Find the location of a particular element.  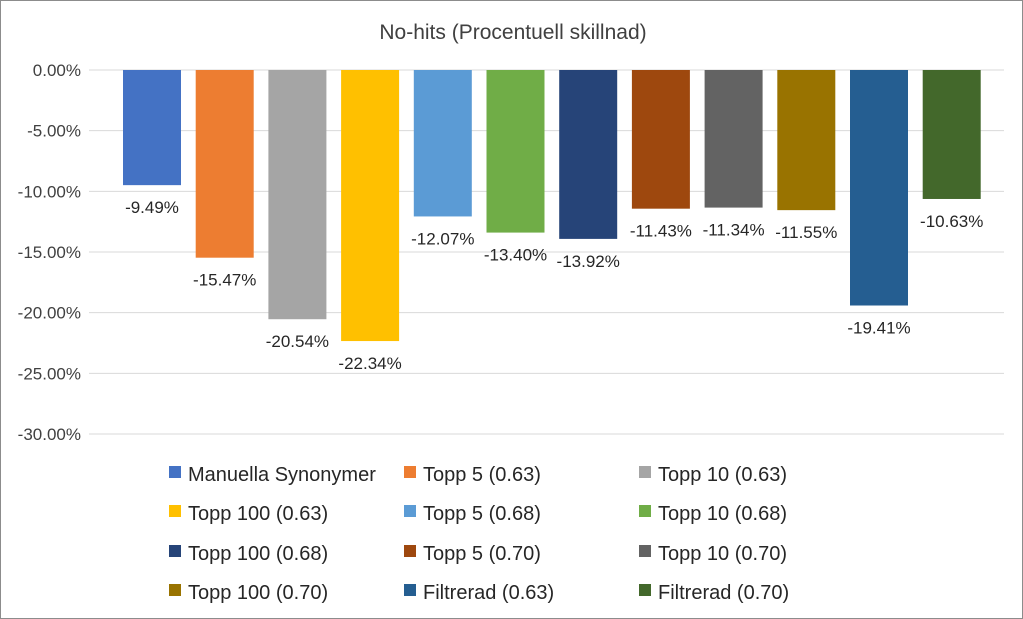

data-label: -11.34% is located at coordinates (734, 230).